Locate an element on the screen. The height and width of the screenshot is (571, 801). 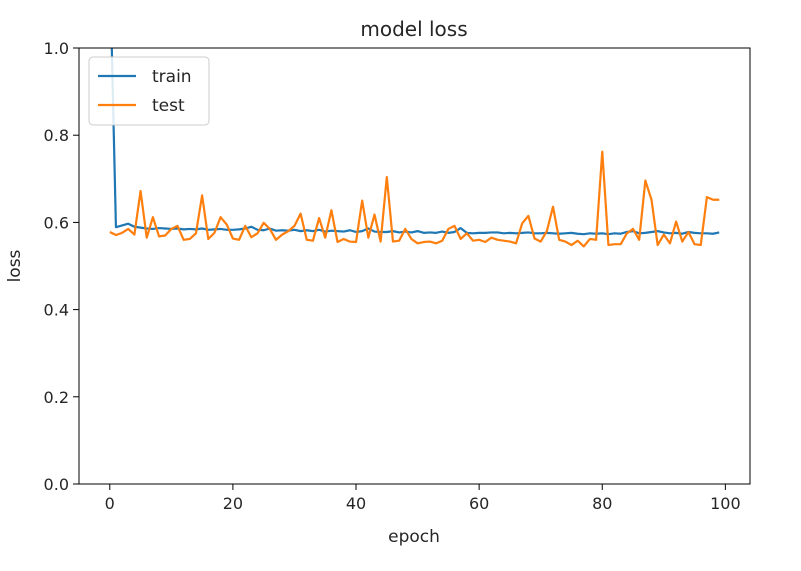
x-axis: 0 20 40 60 80 100 is located at coordinates (423, 498).